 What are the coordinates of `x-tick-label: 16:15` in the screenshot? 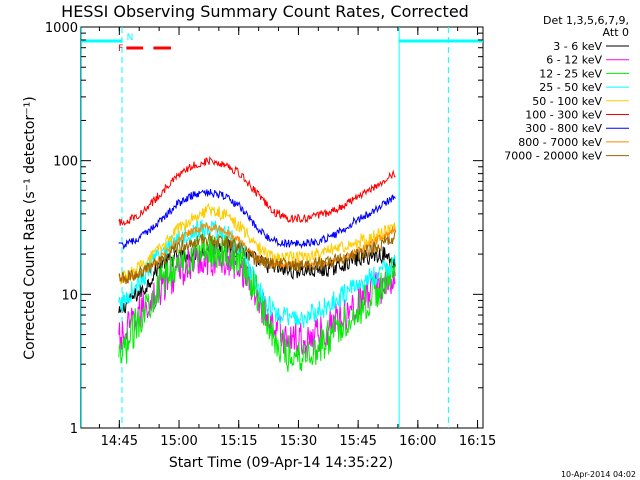 It's located at (477, 441).